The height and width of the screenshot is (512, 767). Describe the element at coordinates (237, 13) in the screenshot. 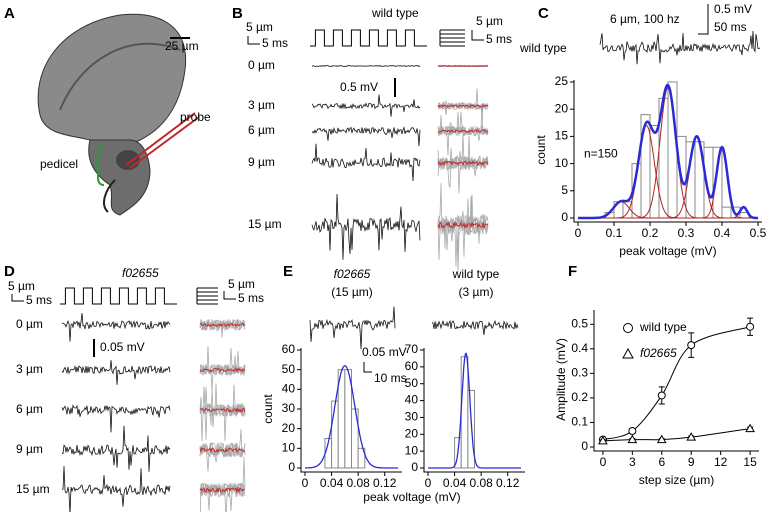

I see `panel-label: B` at that location.